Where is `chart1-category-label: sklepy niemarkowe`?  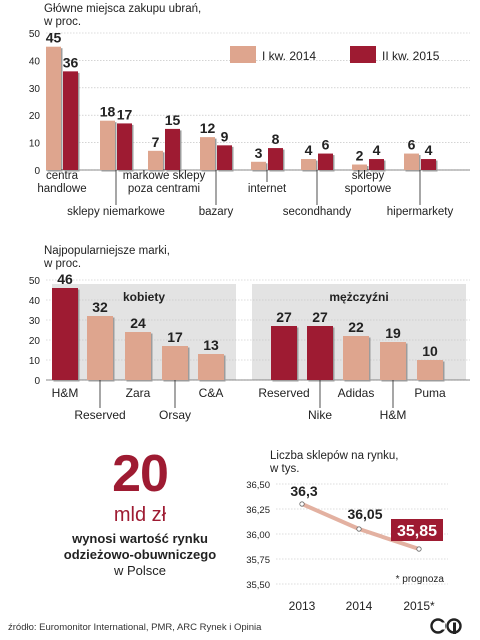 chart1-category-label: sklepy niemarkowe is located at coordinates (116, 212).